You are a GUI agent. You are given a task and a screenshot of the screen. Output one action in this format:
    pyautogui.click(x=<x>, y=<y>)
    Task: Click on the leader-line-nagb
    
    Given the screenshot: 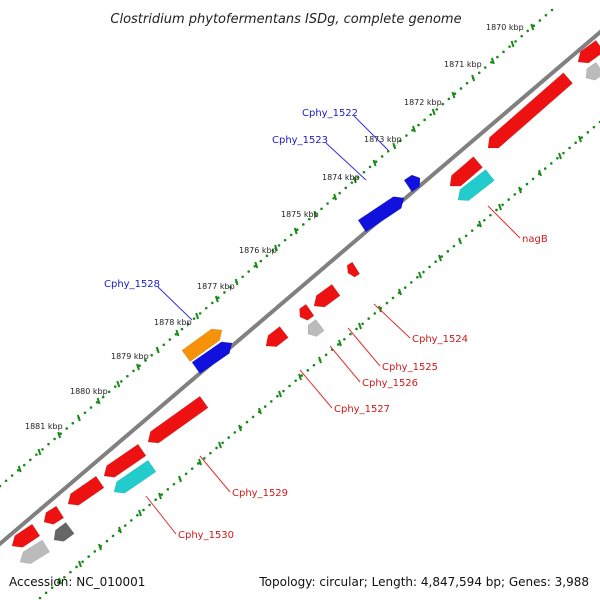 What is the action you would take?
    pyautogui.click(x=504, y=222)
    